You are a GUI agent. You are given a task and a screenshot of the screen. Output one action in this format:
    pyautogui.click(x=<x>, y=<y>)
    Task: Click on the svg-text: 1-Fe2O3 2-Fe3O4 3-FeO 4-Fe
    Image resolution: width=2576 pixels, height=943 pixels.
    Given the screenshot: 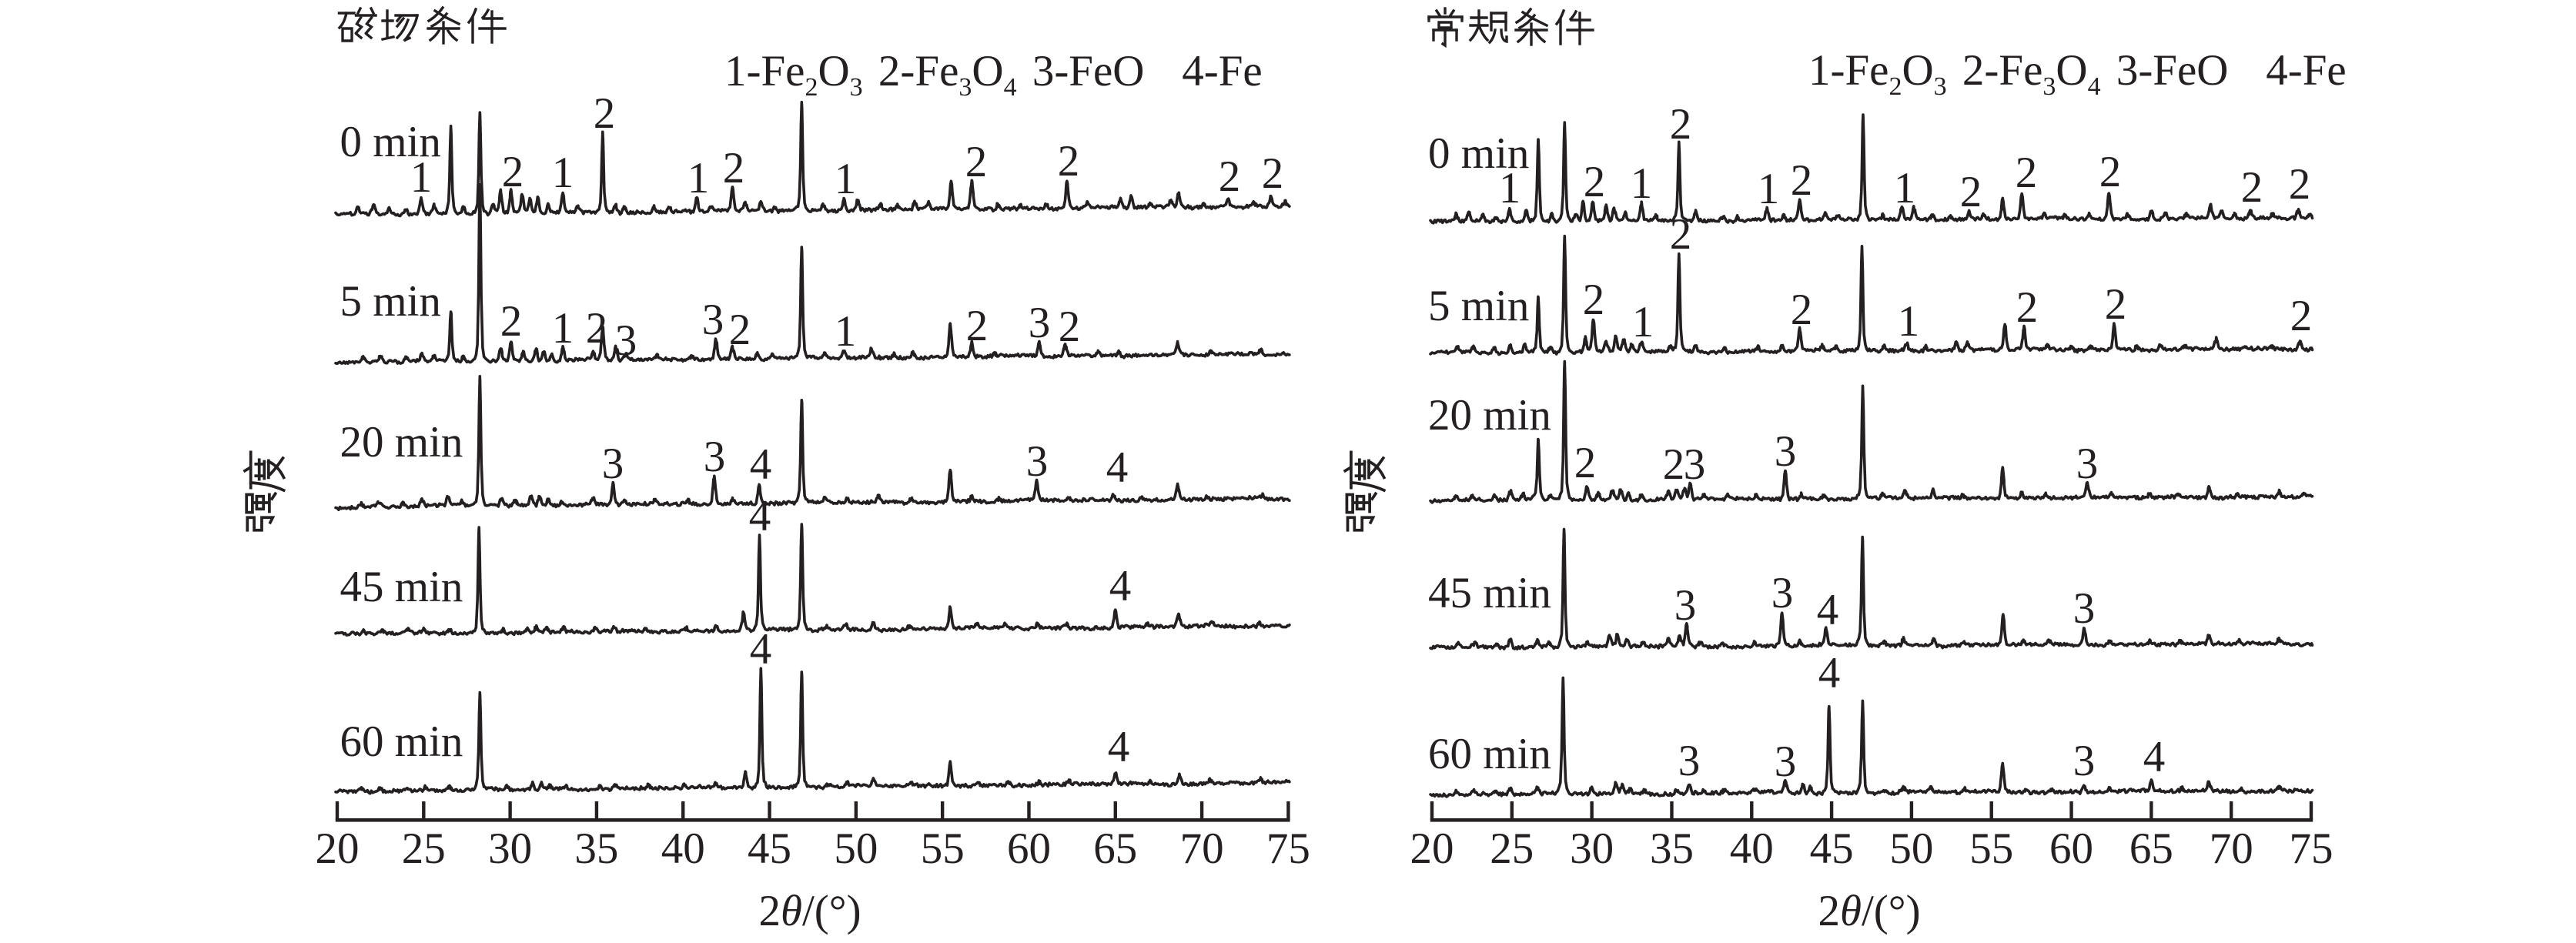 What is the action you would take?
    pyautogui.click(x=994, y=74)
    